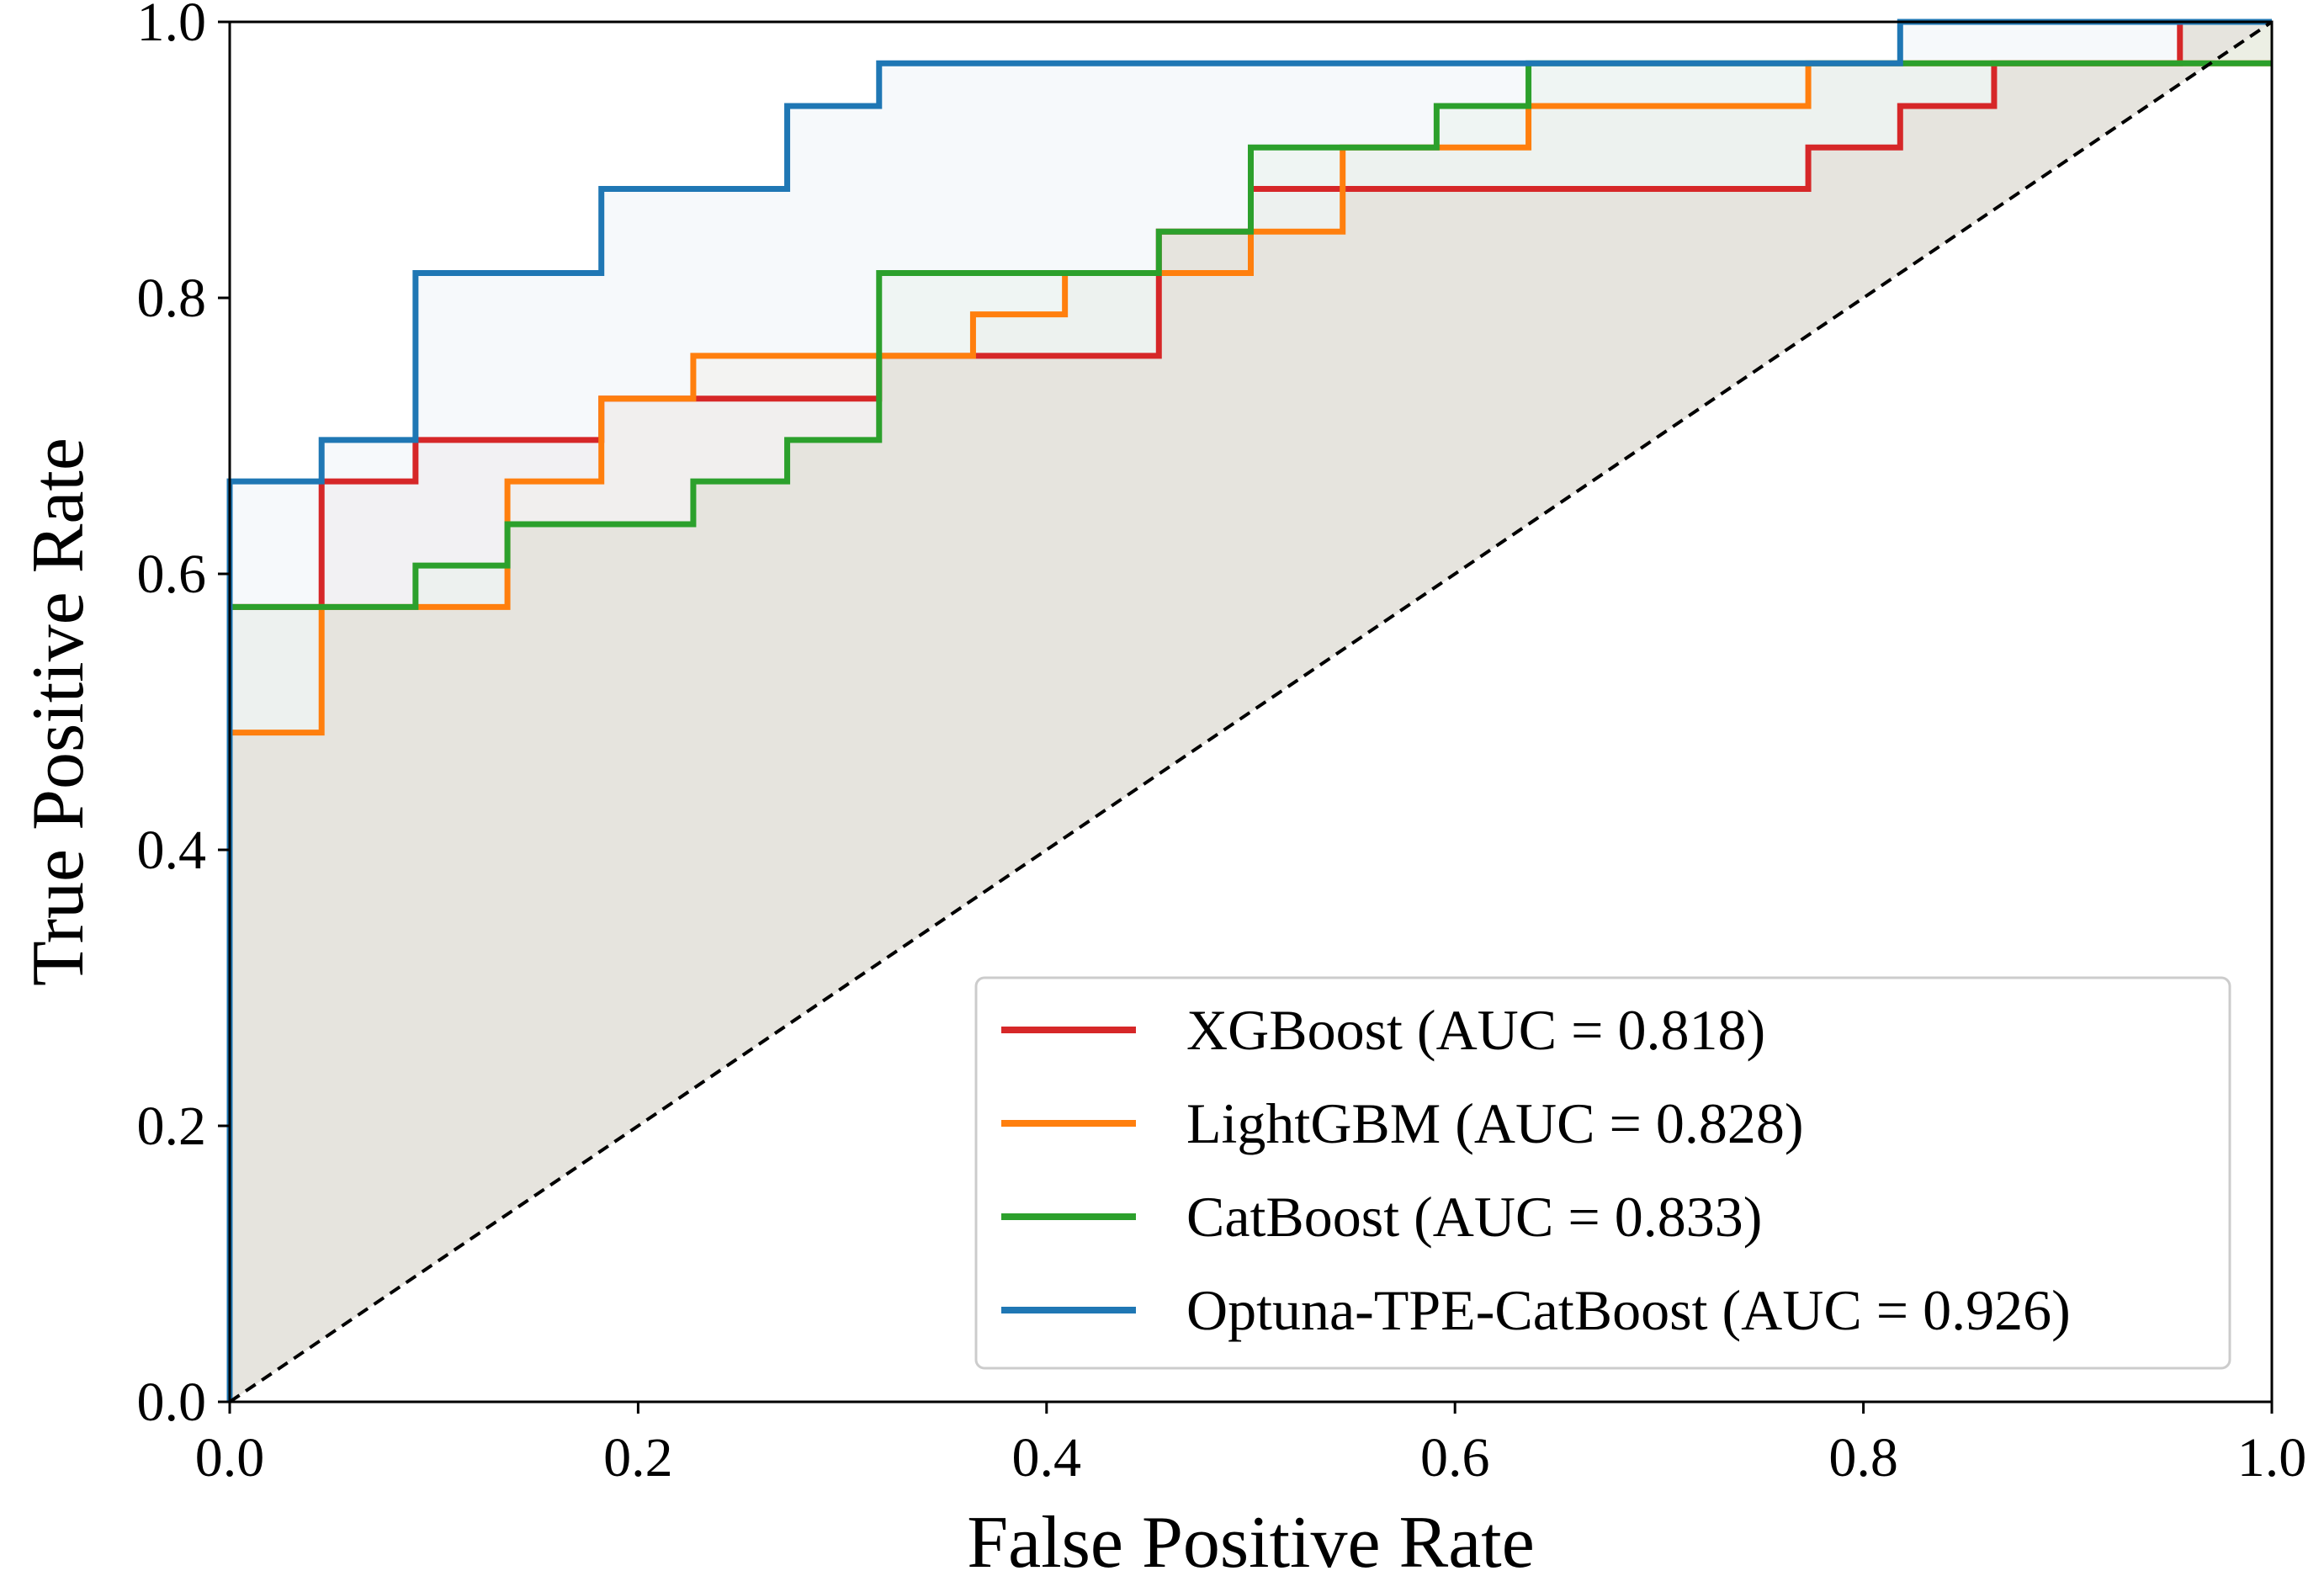 This screenshot has height=1592, width=2324. Describe the element at coordinates (172, 1126) in the screenshot. I see `y-tick-label: 0.2` at that location.